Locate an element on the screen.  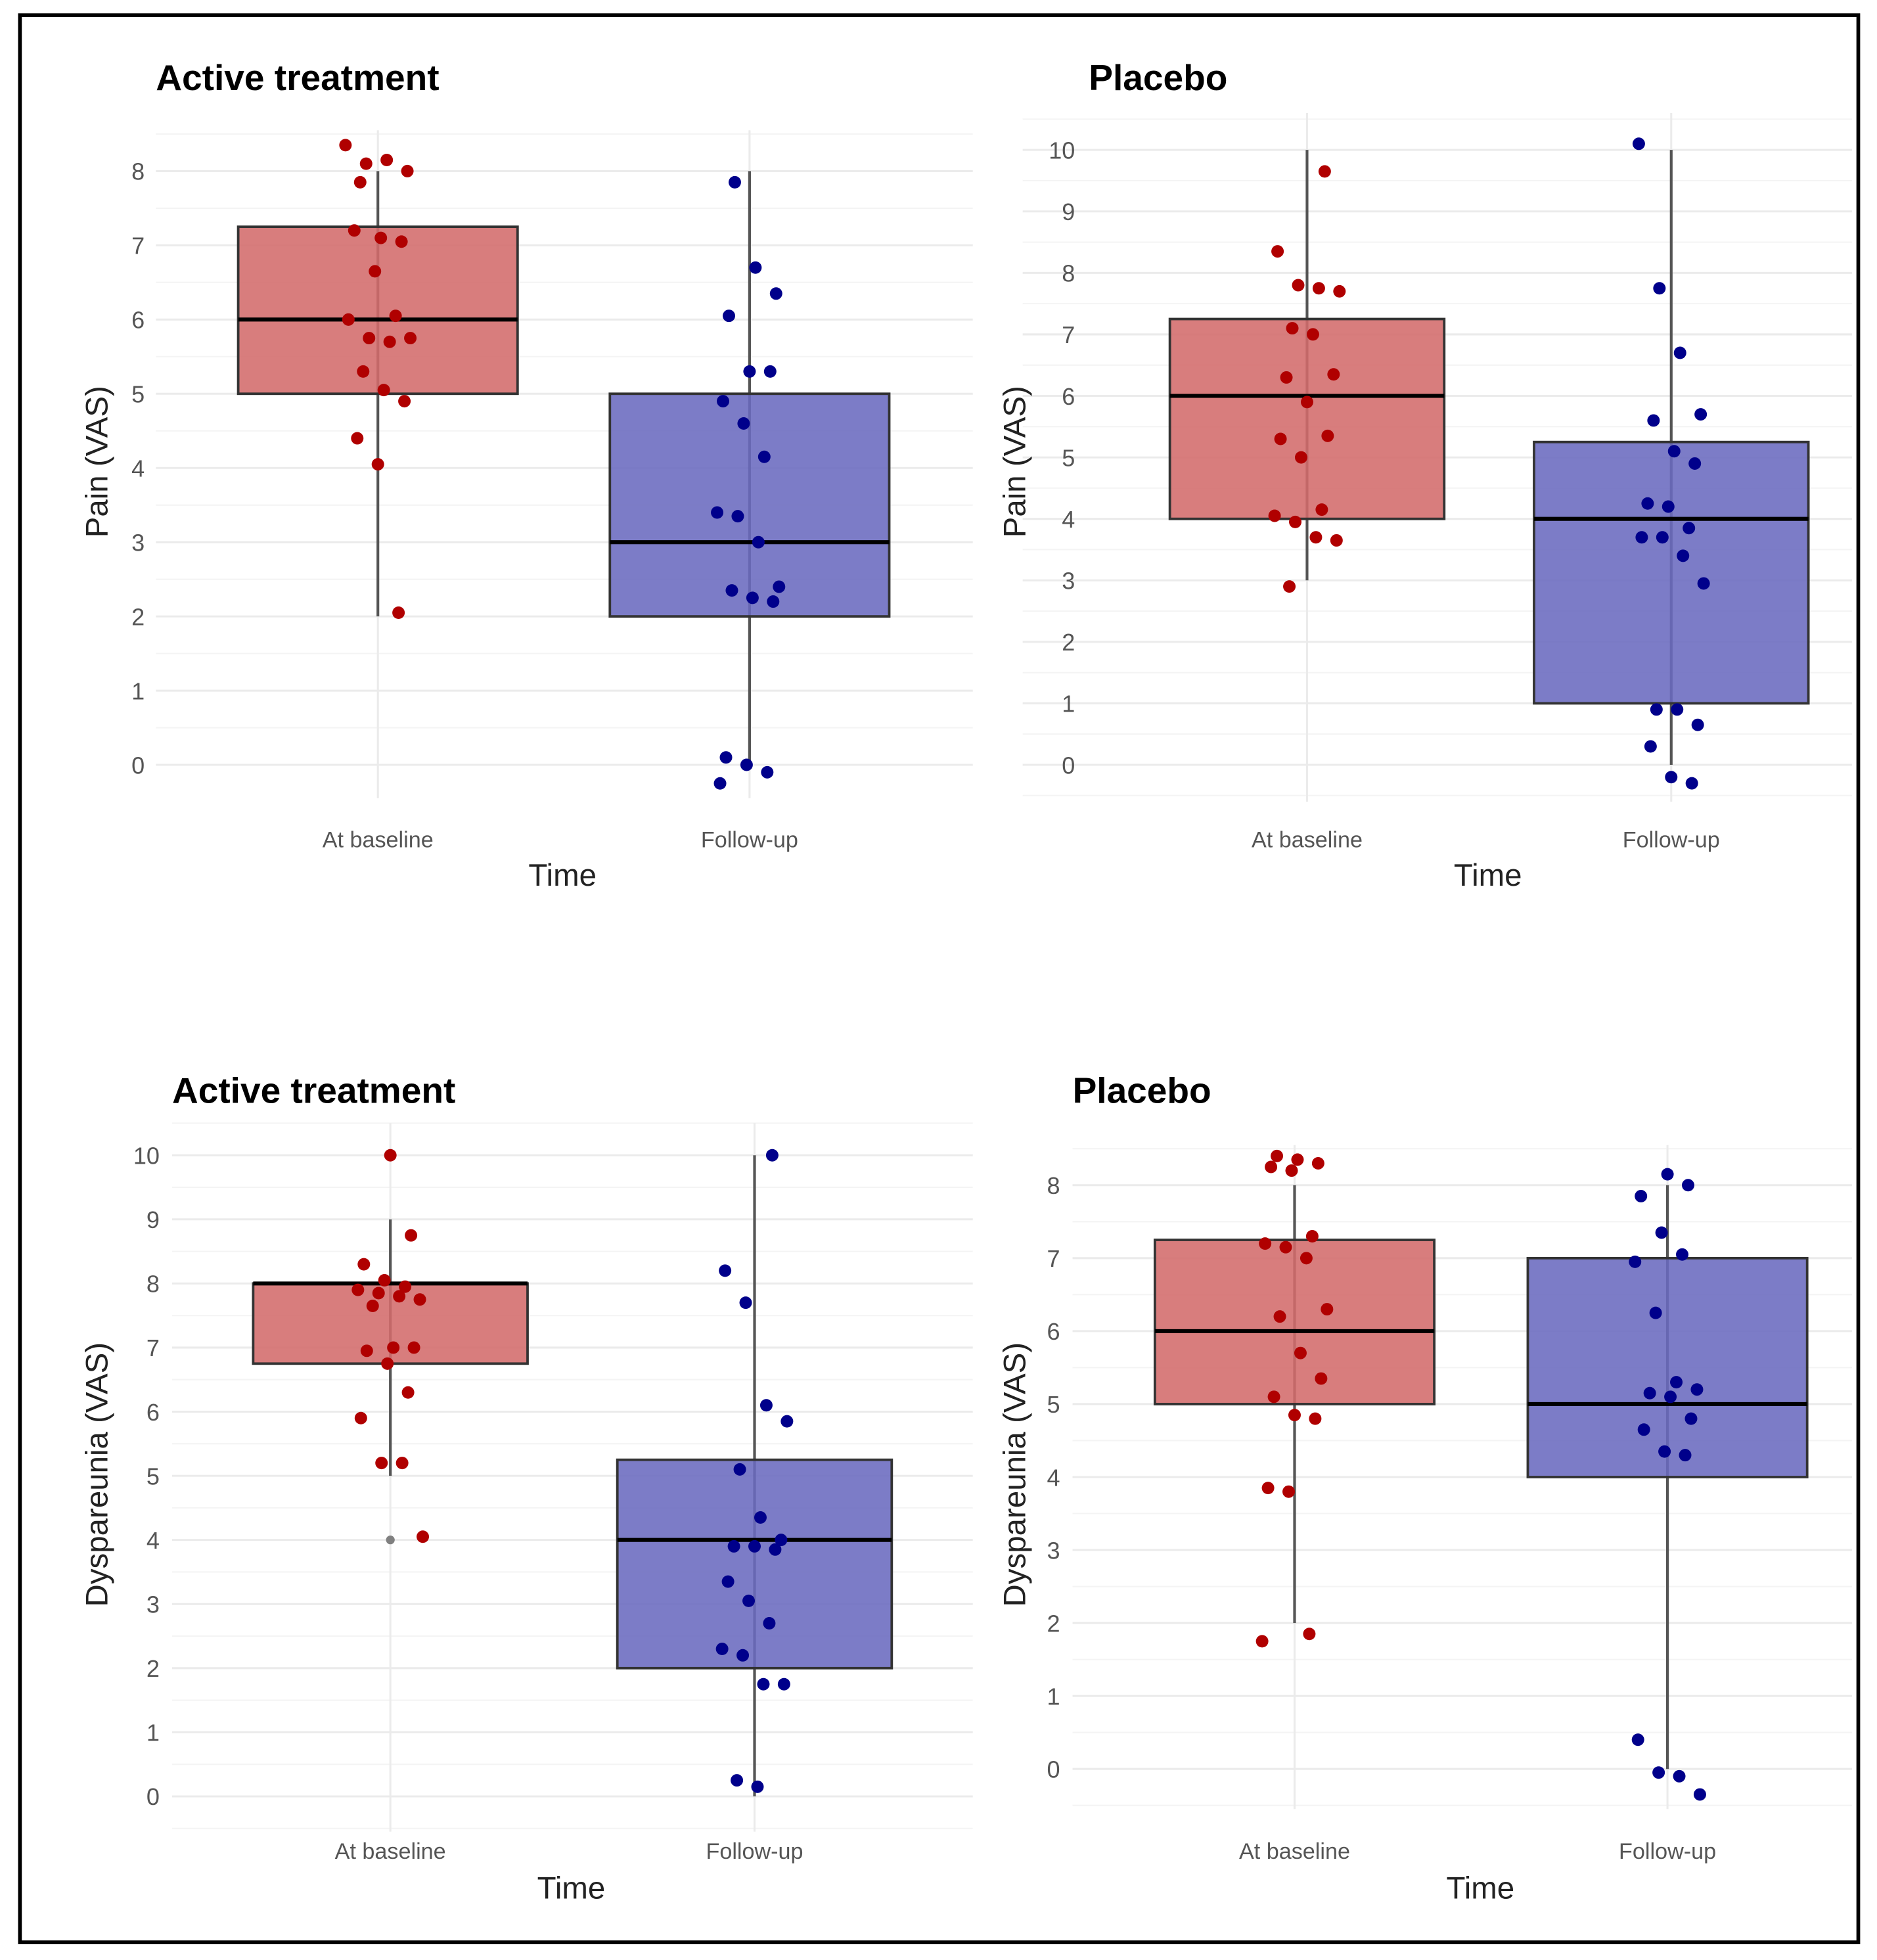
y-tick-label: 7 is located at coordinates (1068, 334).